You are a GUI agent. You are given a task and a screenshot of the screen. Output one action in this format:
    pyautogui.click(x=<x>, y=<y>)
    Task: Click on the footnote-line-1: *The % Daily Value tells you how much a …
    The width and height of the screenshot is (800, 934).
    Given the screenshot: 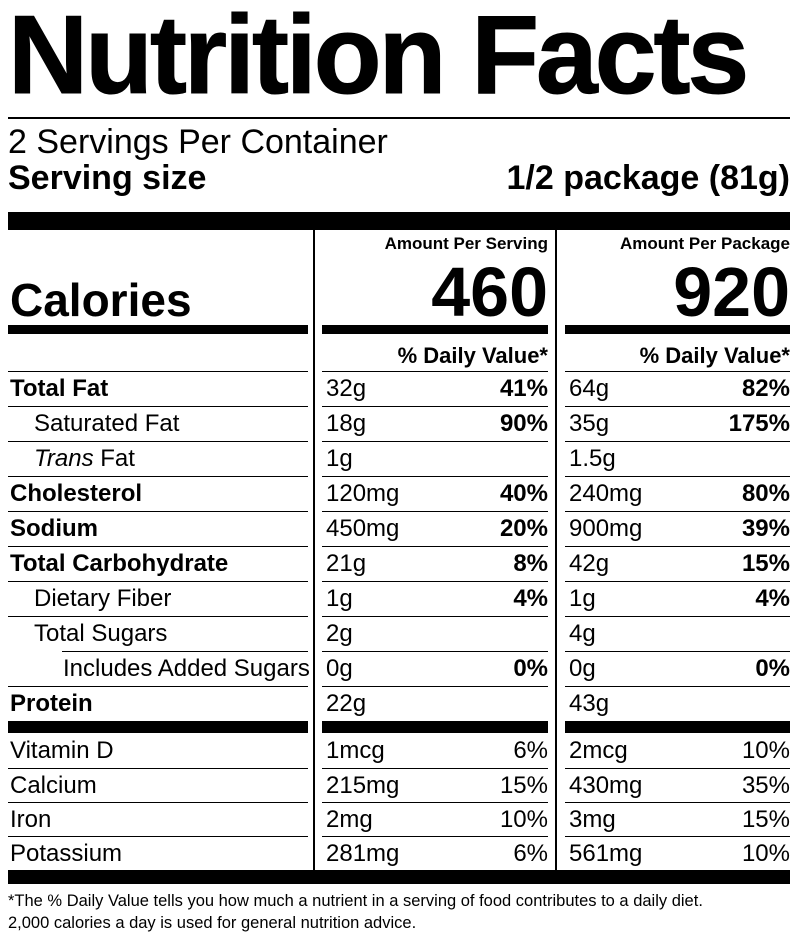 What is the action you would take?
    pyautogui.click(x=355, y=901)
    